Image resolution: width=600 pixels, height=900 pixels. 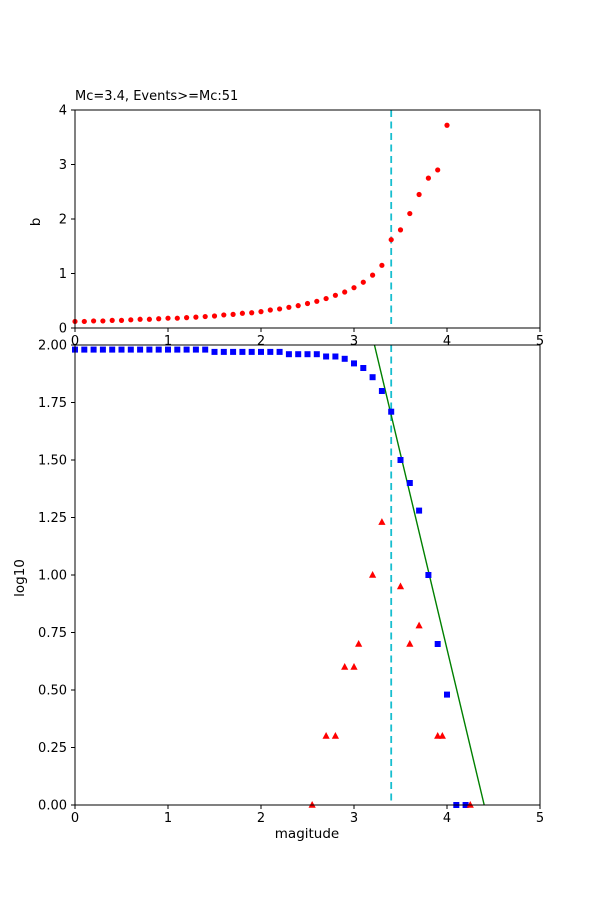 What do you see at coordinates (52, 806) in the screenshot?
I see `y-tick-label: 0.00` at bounding box center [52, 806].